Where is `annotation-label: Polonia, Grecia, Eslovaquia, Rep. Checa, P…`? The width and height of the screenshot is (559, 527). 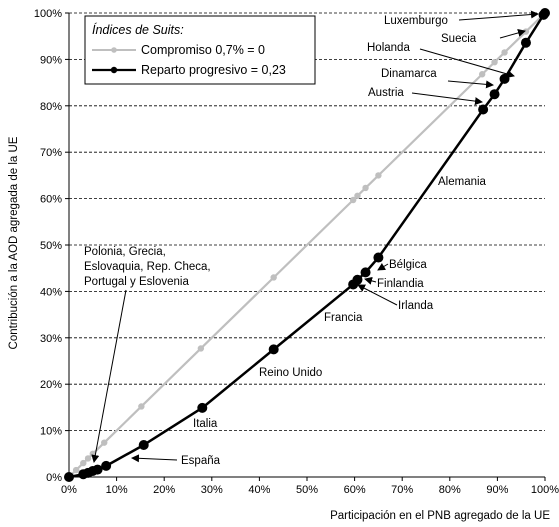
annotation-label: Polonia, Grecia, Eslovaquia, Rep. Checa, P… is located at coordinates (147, 267).